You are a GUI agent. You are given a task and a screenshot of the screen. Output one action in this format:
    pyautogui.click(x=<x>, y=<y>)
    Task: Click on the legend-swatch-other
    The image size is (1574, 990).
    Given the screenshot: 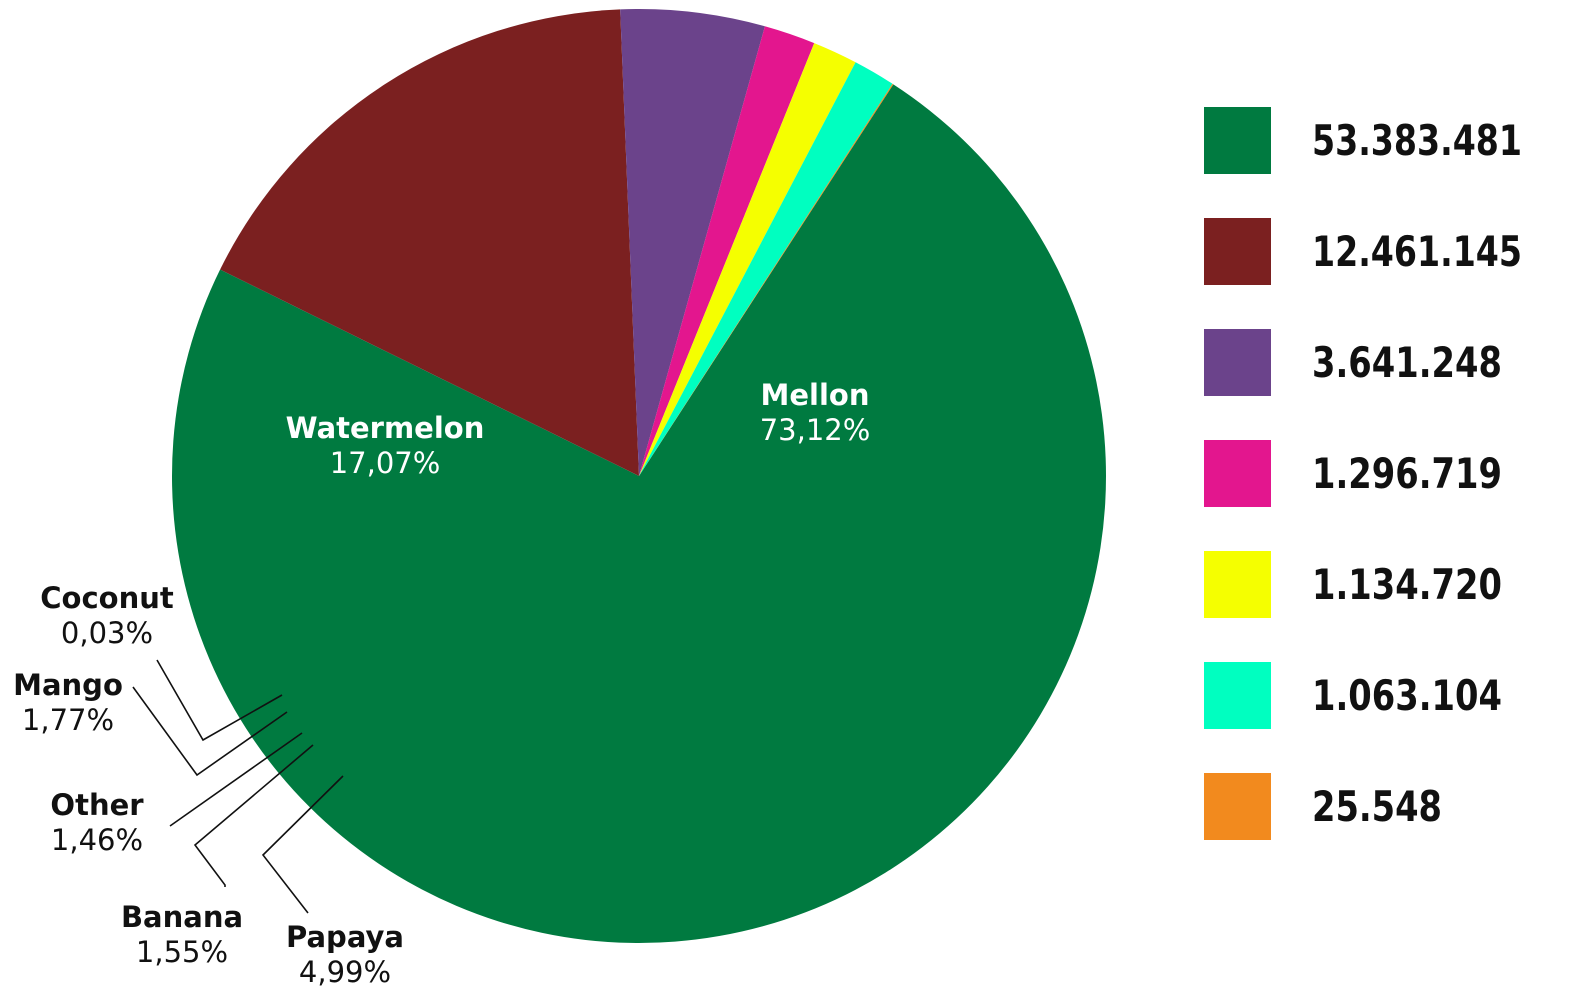 What is the action you would take?
    pyautogui.click(x=1237, y=695)
    